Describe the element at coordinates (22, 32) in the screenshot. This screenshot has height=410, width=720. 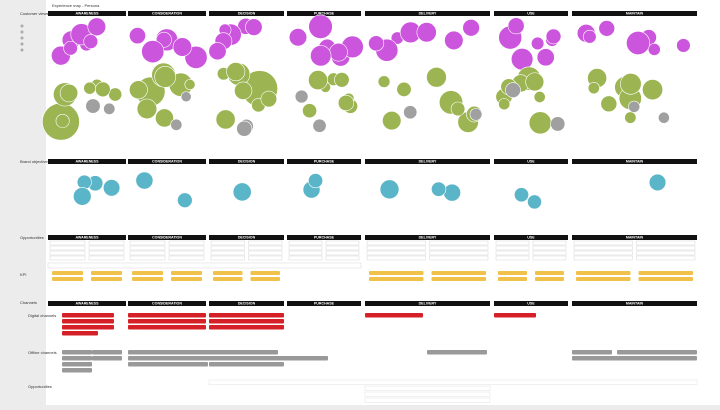
I see `legend-dot` at that location.